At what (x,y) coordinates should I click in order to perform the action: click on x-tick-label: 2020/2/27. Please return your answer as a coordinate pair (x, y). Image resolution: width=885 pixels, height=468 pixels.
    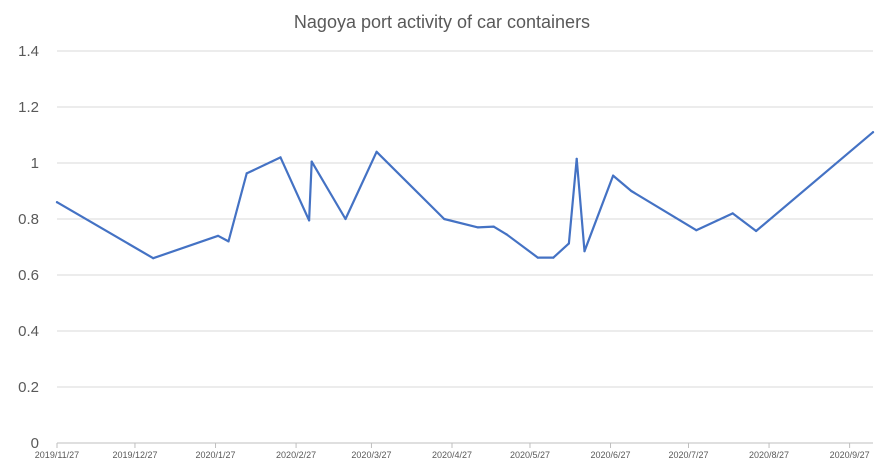
    Looking at the image, I should click on (296, 455).